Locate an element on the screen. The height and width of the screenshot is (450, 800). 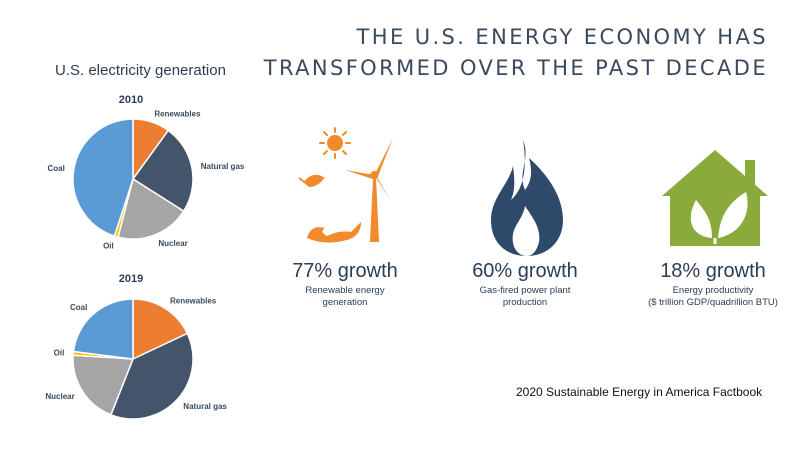
stat-description-line: Energy productivity is located at coordinates (713, 290).